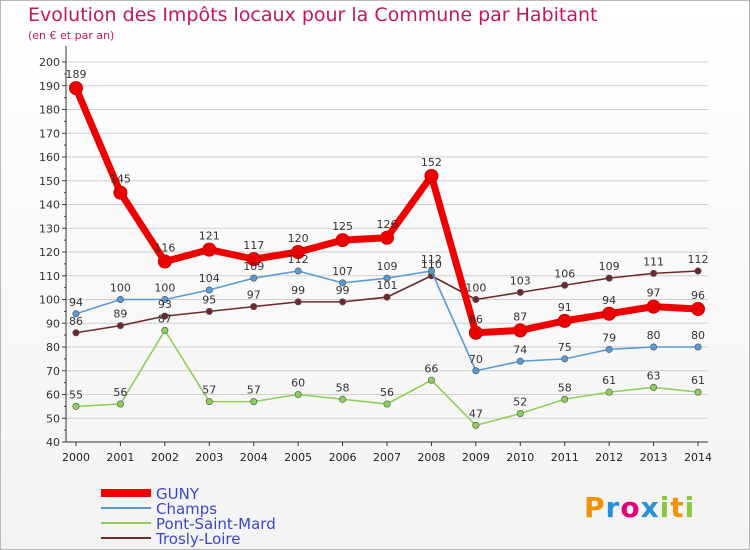 The image size is (750, 550). What do you see at coordinates (49, 276) in the screenshot?
I see `y-tick-label: 110` at bounding box center [49, 276].